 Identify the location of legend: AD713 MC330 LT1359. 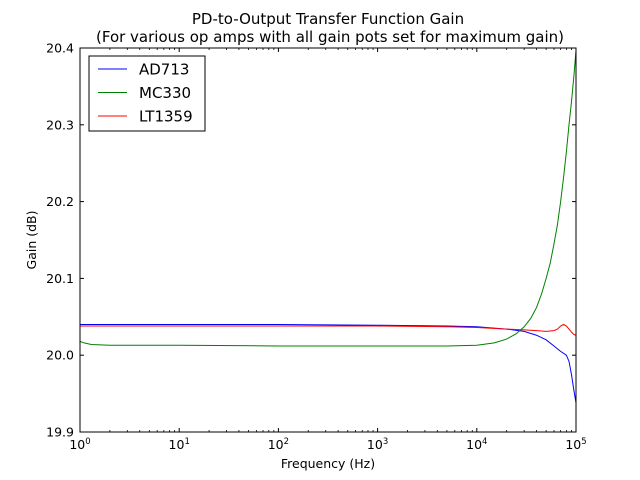
(147, 93).